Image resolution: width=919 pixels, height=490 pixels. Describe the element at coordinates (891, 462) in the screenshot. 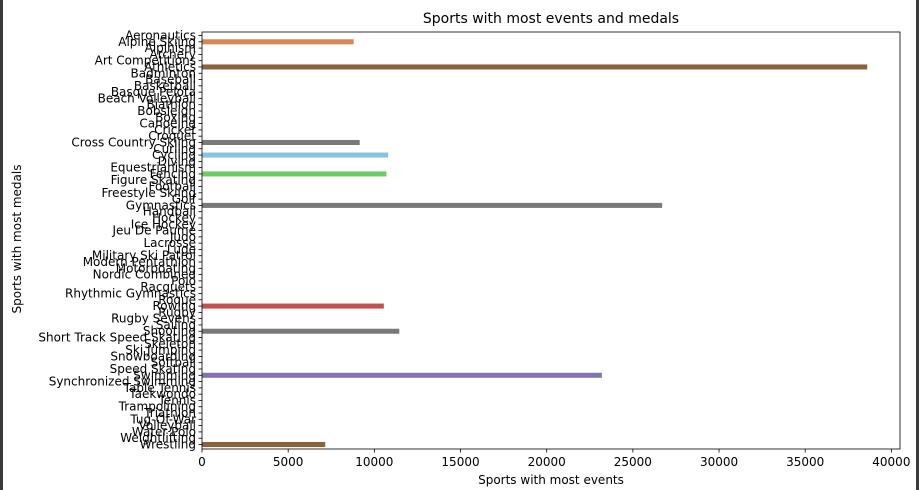

I see `x-tick-label: 40000` at that location.